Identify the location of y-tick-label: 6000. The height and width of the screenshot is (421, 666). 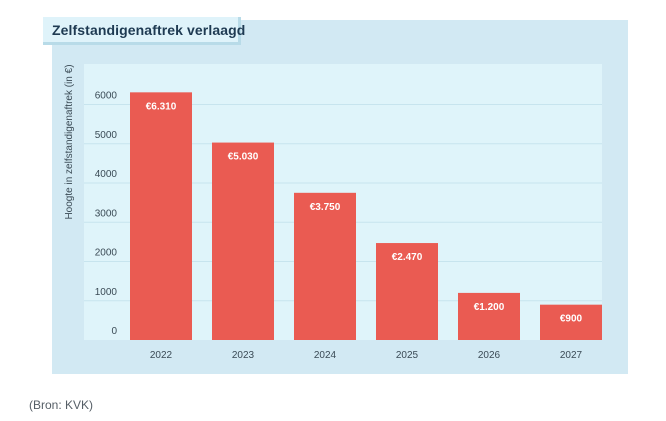
(106, 96).